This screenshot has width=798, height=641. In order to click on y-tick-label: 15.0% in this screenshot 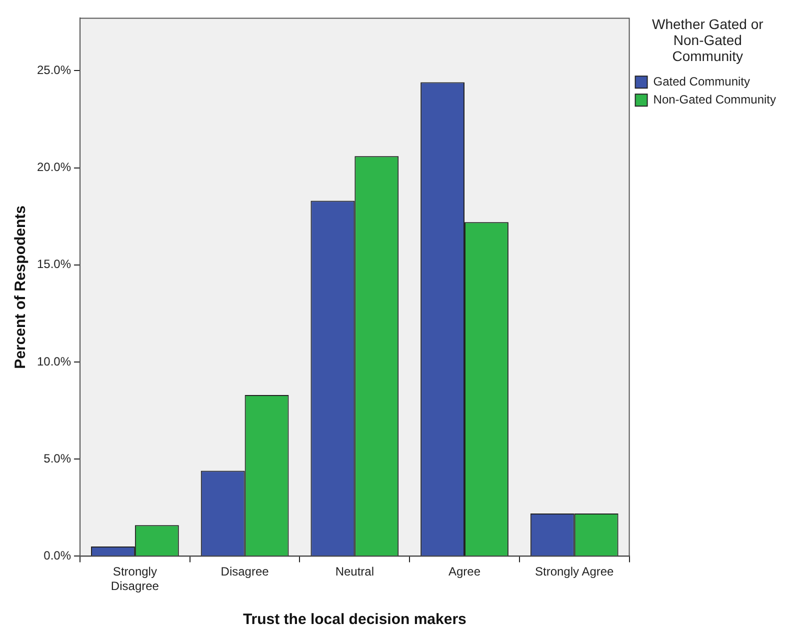, I will do `click(54, 264)`.